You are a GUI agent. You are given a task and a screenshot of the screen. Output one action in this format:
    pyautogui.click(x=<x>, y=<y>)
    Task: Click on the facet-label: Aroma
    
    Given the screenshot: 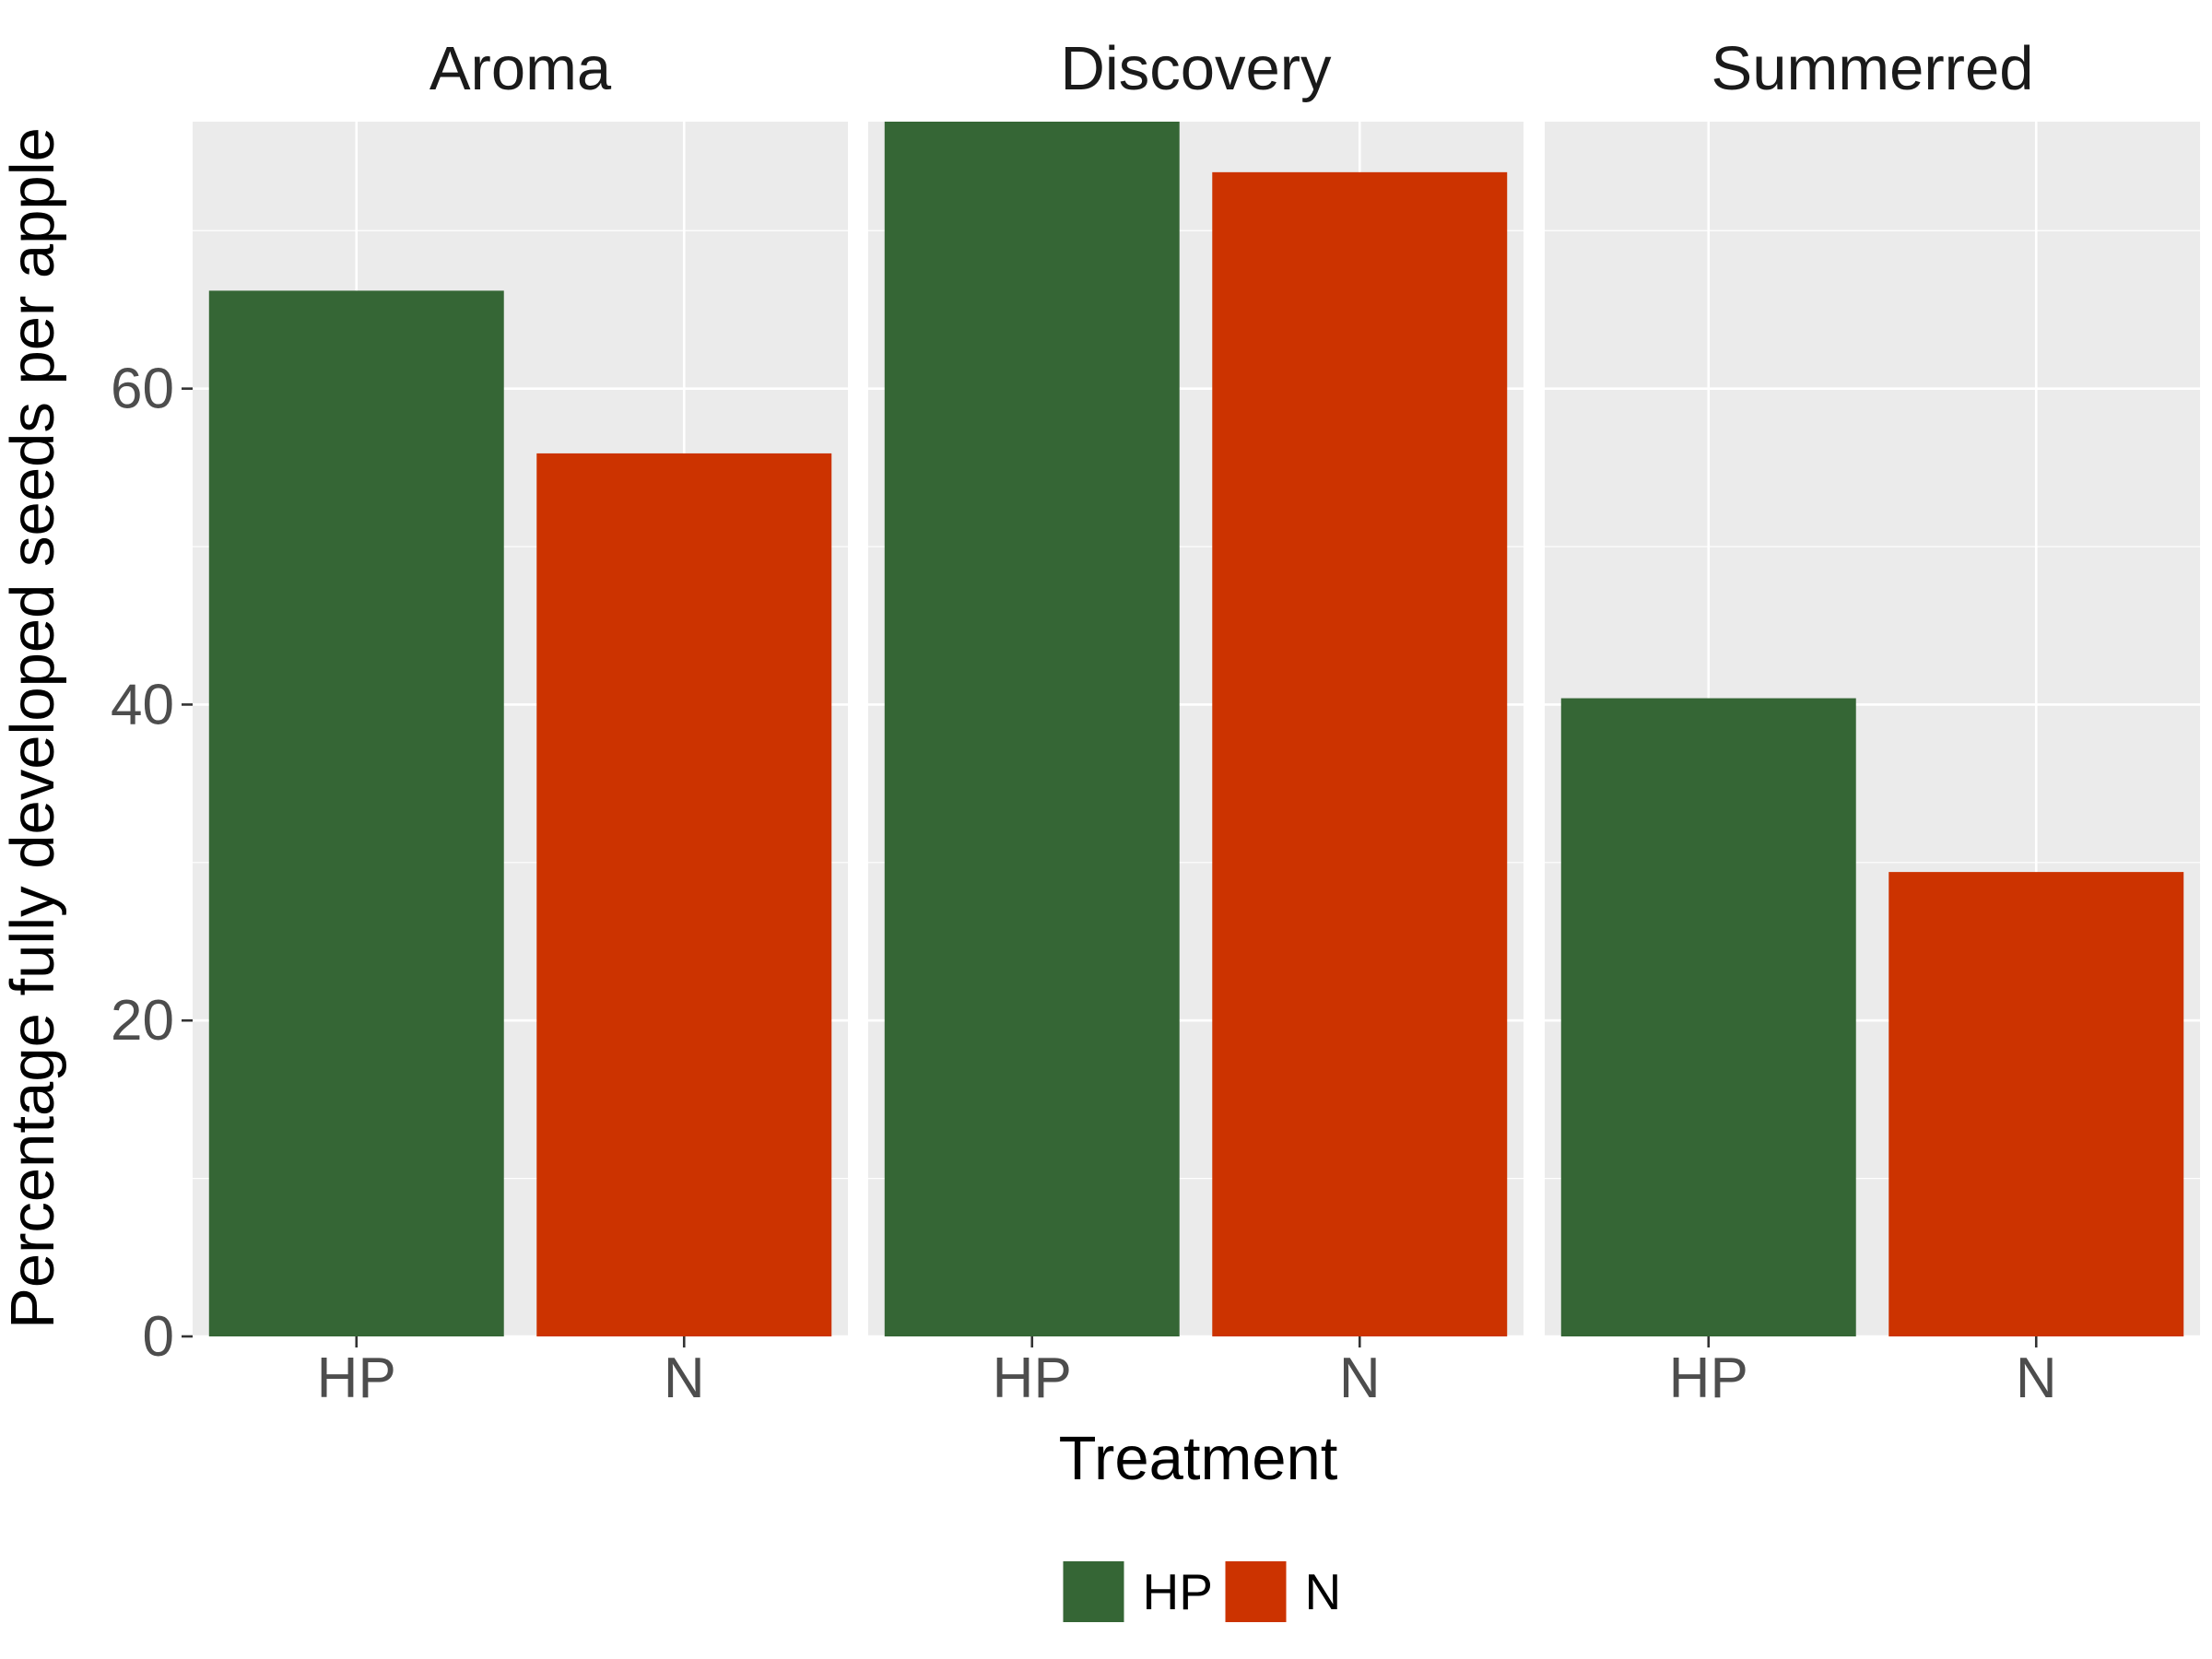 What is the action you would take?
    pyautogui.click(x=520, y=68)
    